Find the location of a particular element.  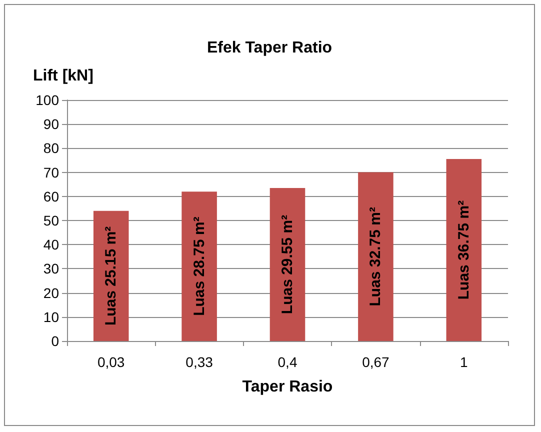

y-tick-label: 70 is located at coordinates (51, 172).